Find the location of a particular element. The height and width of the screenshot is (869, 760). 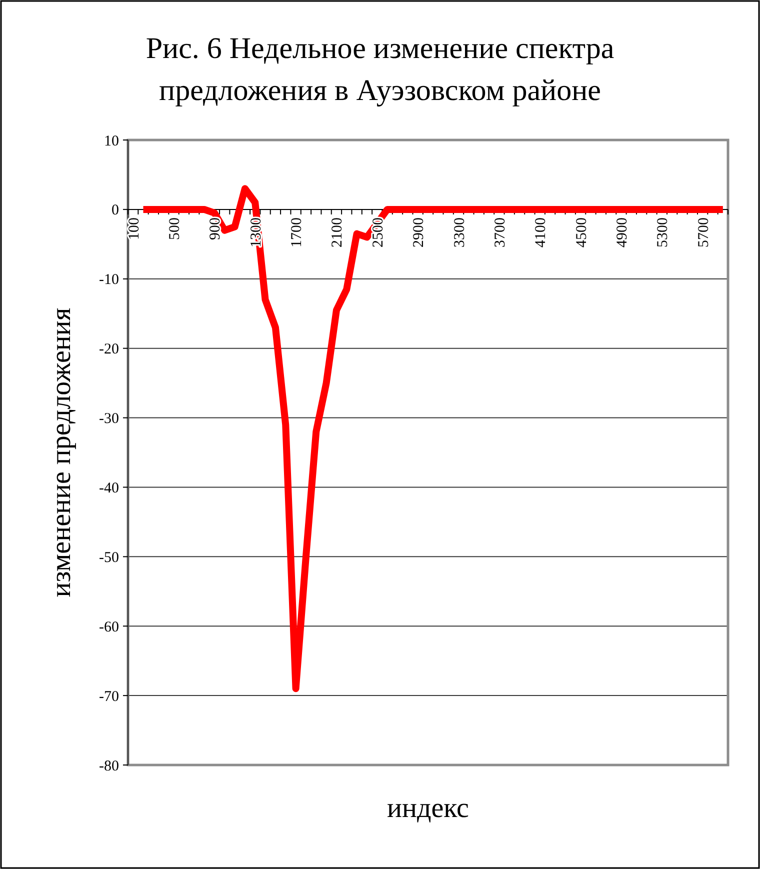

x-tick-label: 5300 is located at coordinates (663, 232).